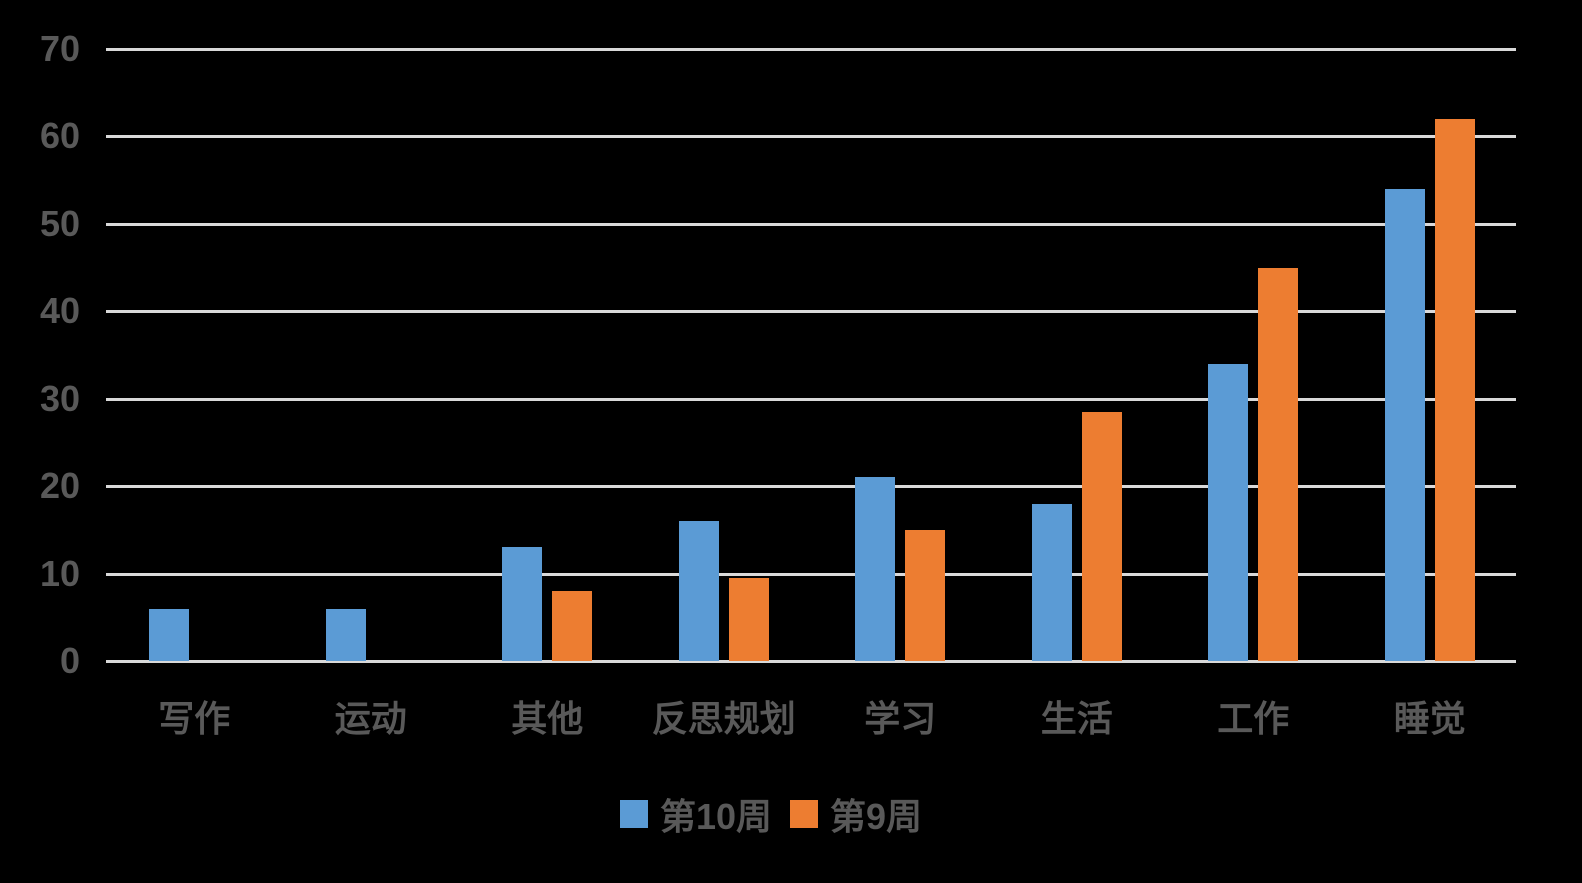  Describe the element at coordinates (59, 48) in the screenshot. I see `y-tick-label: 70` at that location.